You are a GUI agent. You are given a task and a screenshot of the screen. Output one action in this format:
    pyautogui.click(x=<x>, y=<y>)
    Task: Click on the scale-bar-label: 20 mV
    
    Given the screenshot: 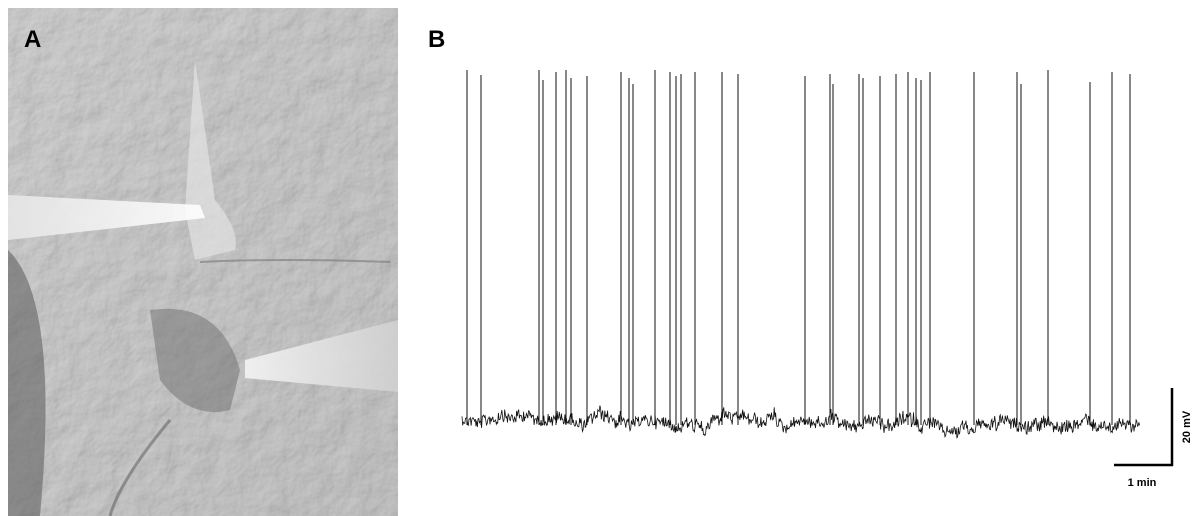 What is the action you would take?
    pyautogui.click(x=1187, y=426)
    